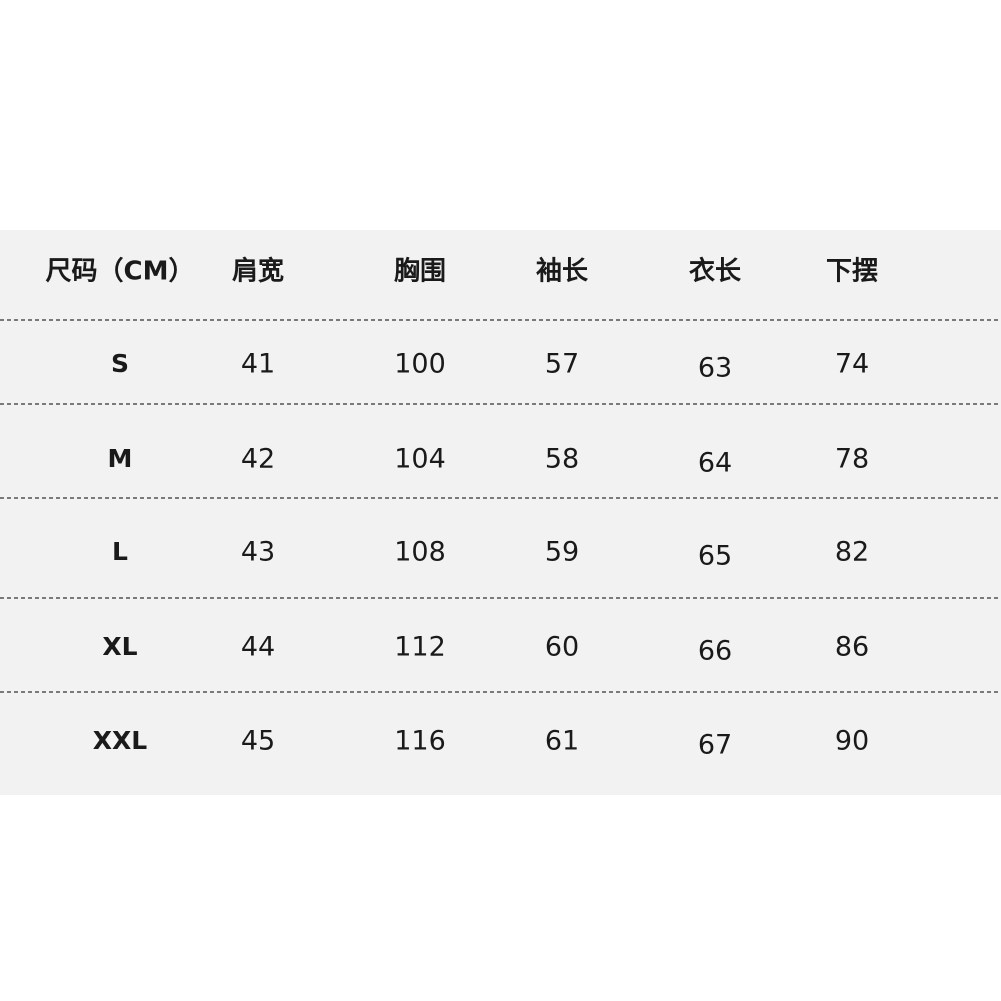 The width and height of the screenshot is (1001, 1001). What do you see at coordinates (562, 459) in the screenshot?
I see `value-cell: 58` at bounding box center [562, 459].